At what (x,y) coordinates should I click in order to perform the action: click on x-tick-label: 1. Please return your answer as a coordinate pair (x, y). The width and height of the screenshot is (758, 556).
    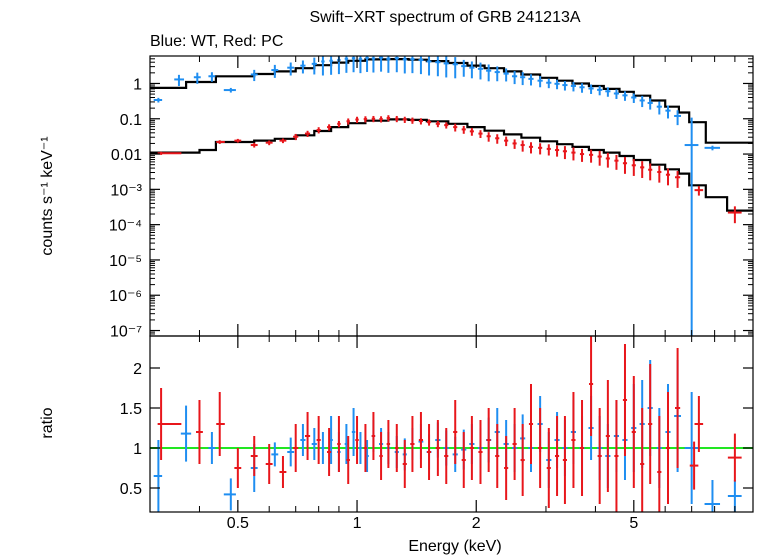
    Looking at the image, I should click on (357, 523).